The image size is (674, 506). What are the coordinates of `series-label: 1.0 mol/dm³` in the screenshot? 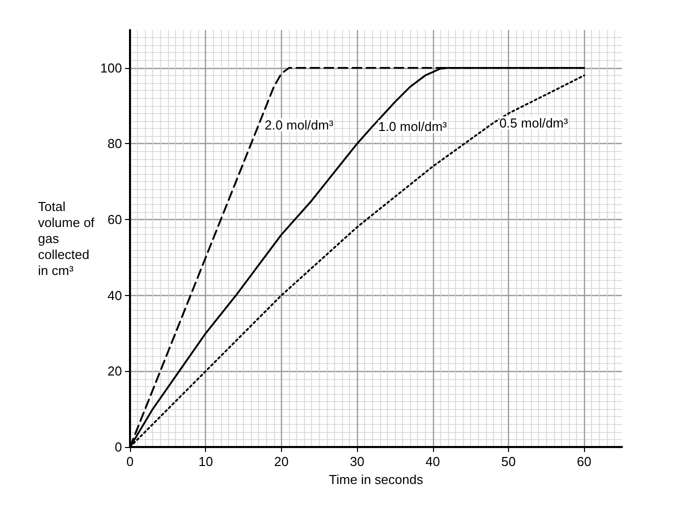 It's located at (413, 126).